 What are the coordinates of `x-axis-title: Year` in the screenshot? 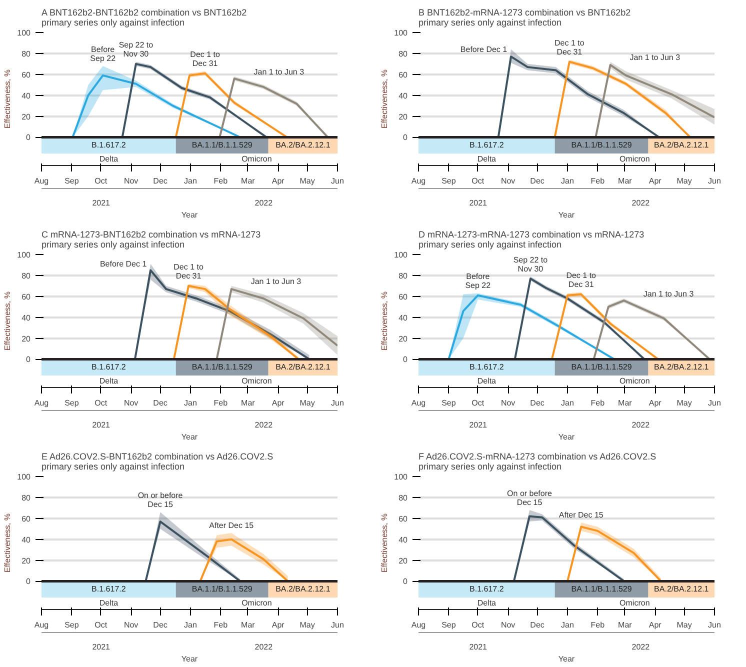 It's located at (189, 437).